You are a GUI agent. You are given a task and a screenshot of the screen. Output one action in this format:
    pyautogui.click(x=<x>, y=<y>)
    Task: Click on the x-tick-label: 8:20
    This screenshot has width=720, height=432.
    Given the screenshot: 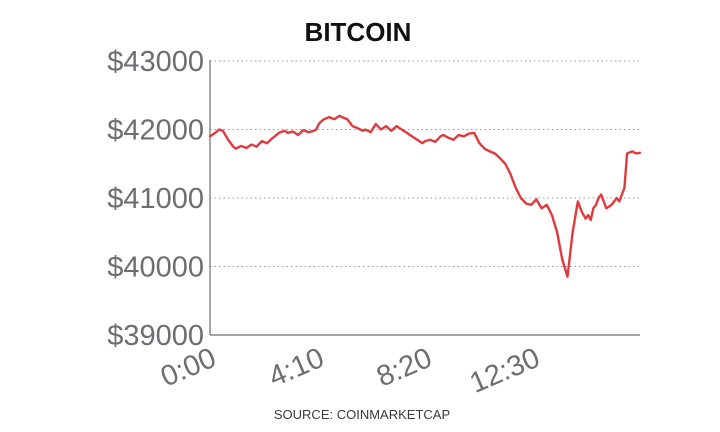 What is the action you would take?
    pyautogui.click(x=404, y=368)
    